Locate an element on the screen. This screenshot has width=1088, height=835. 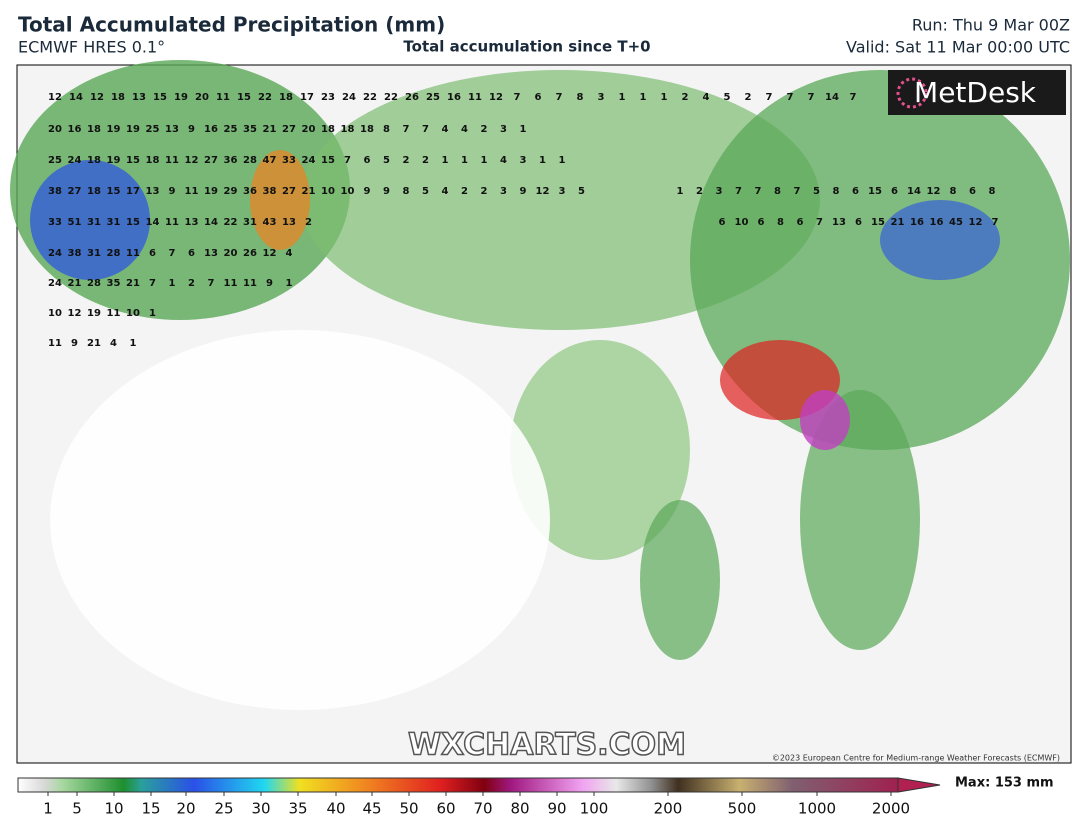
colorbar-tick-label: 25 is located at coordinates (223, 809).